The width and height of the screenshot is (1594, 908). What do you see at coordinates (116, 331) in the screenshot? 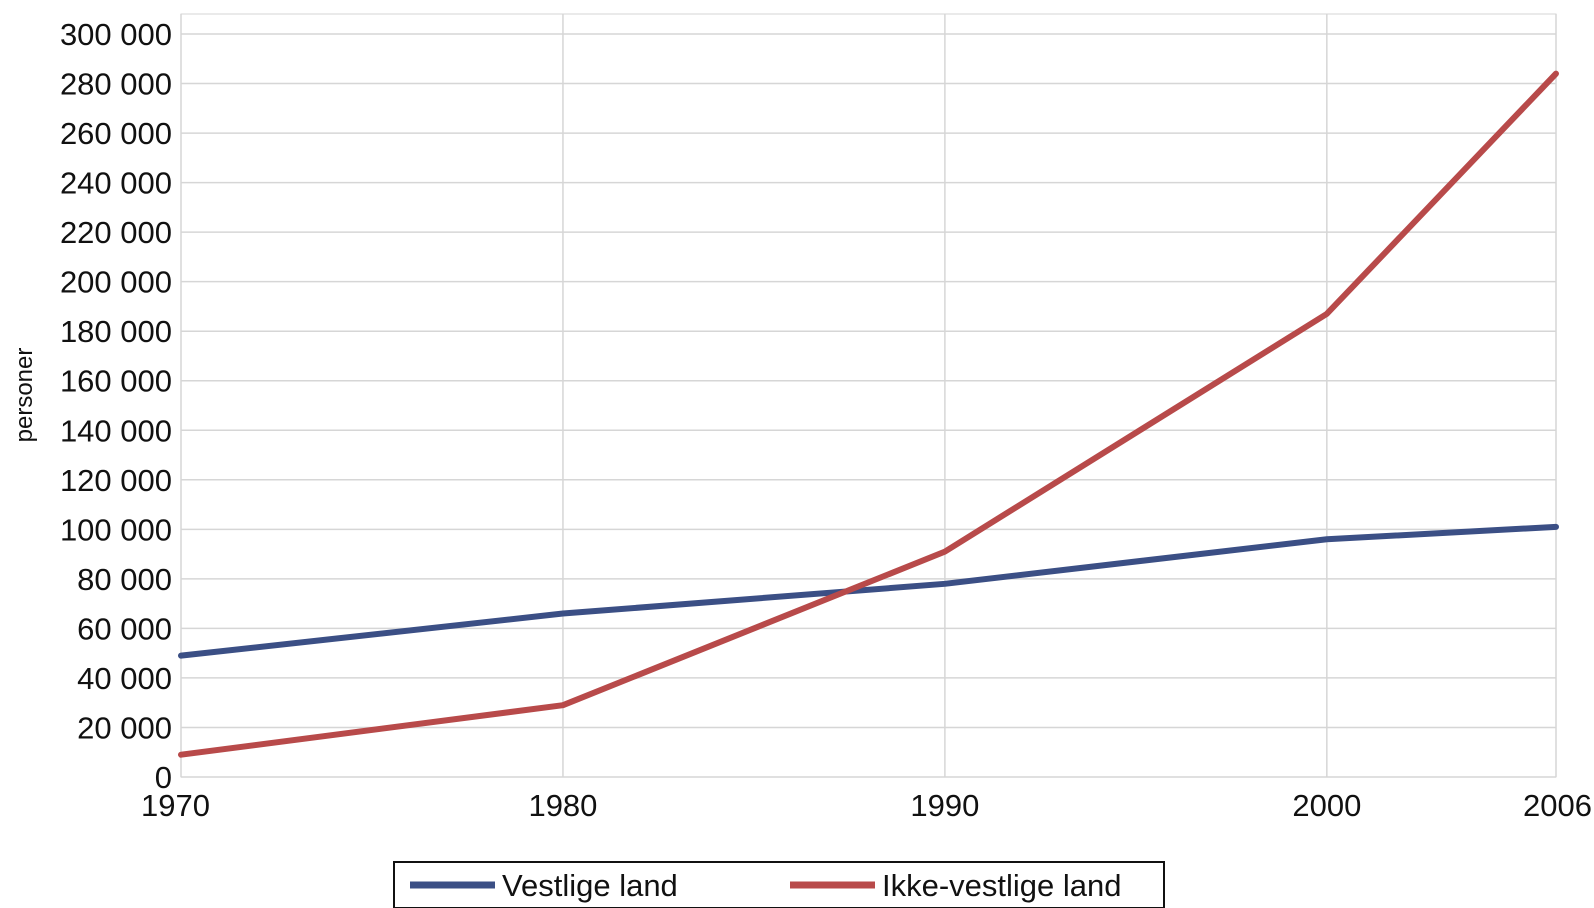
I see `y-tick-label: 180 000` at bounding box center [116, 331].